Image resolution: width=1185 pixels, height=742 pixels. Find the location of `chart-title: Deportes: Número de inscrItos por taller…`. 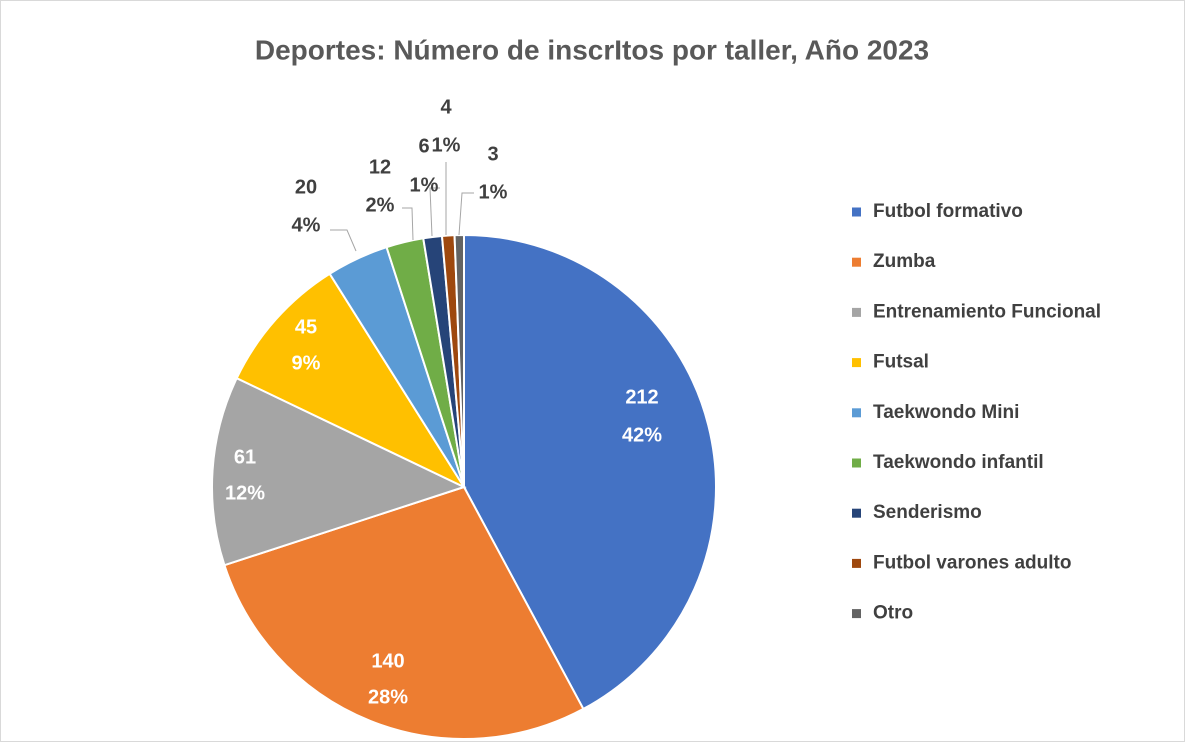

chart-title: Deportes: Número de inscrItos por taller… is located at coordinates (592, 49).